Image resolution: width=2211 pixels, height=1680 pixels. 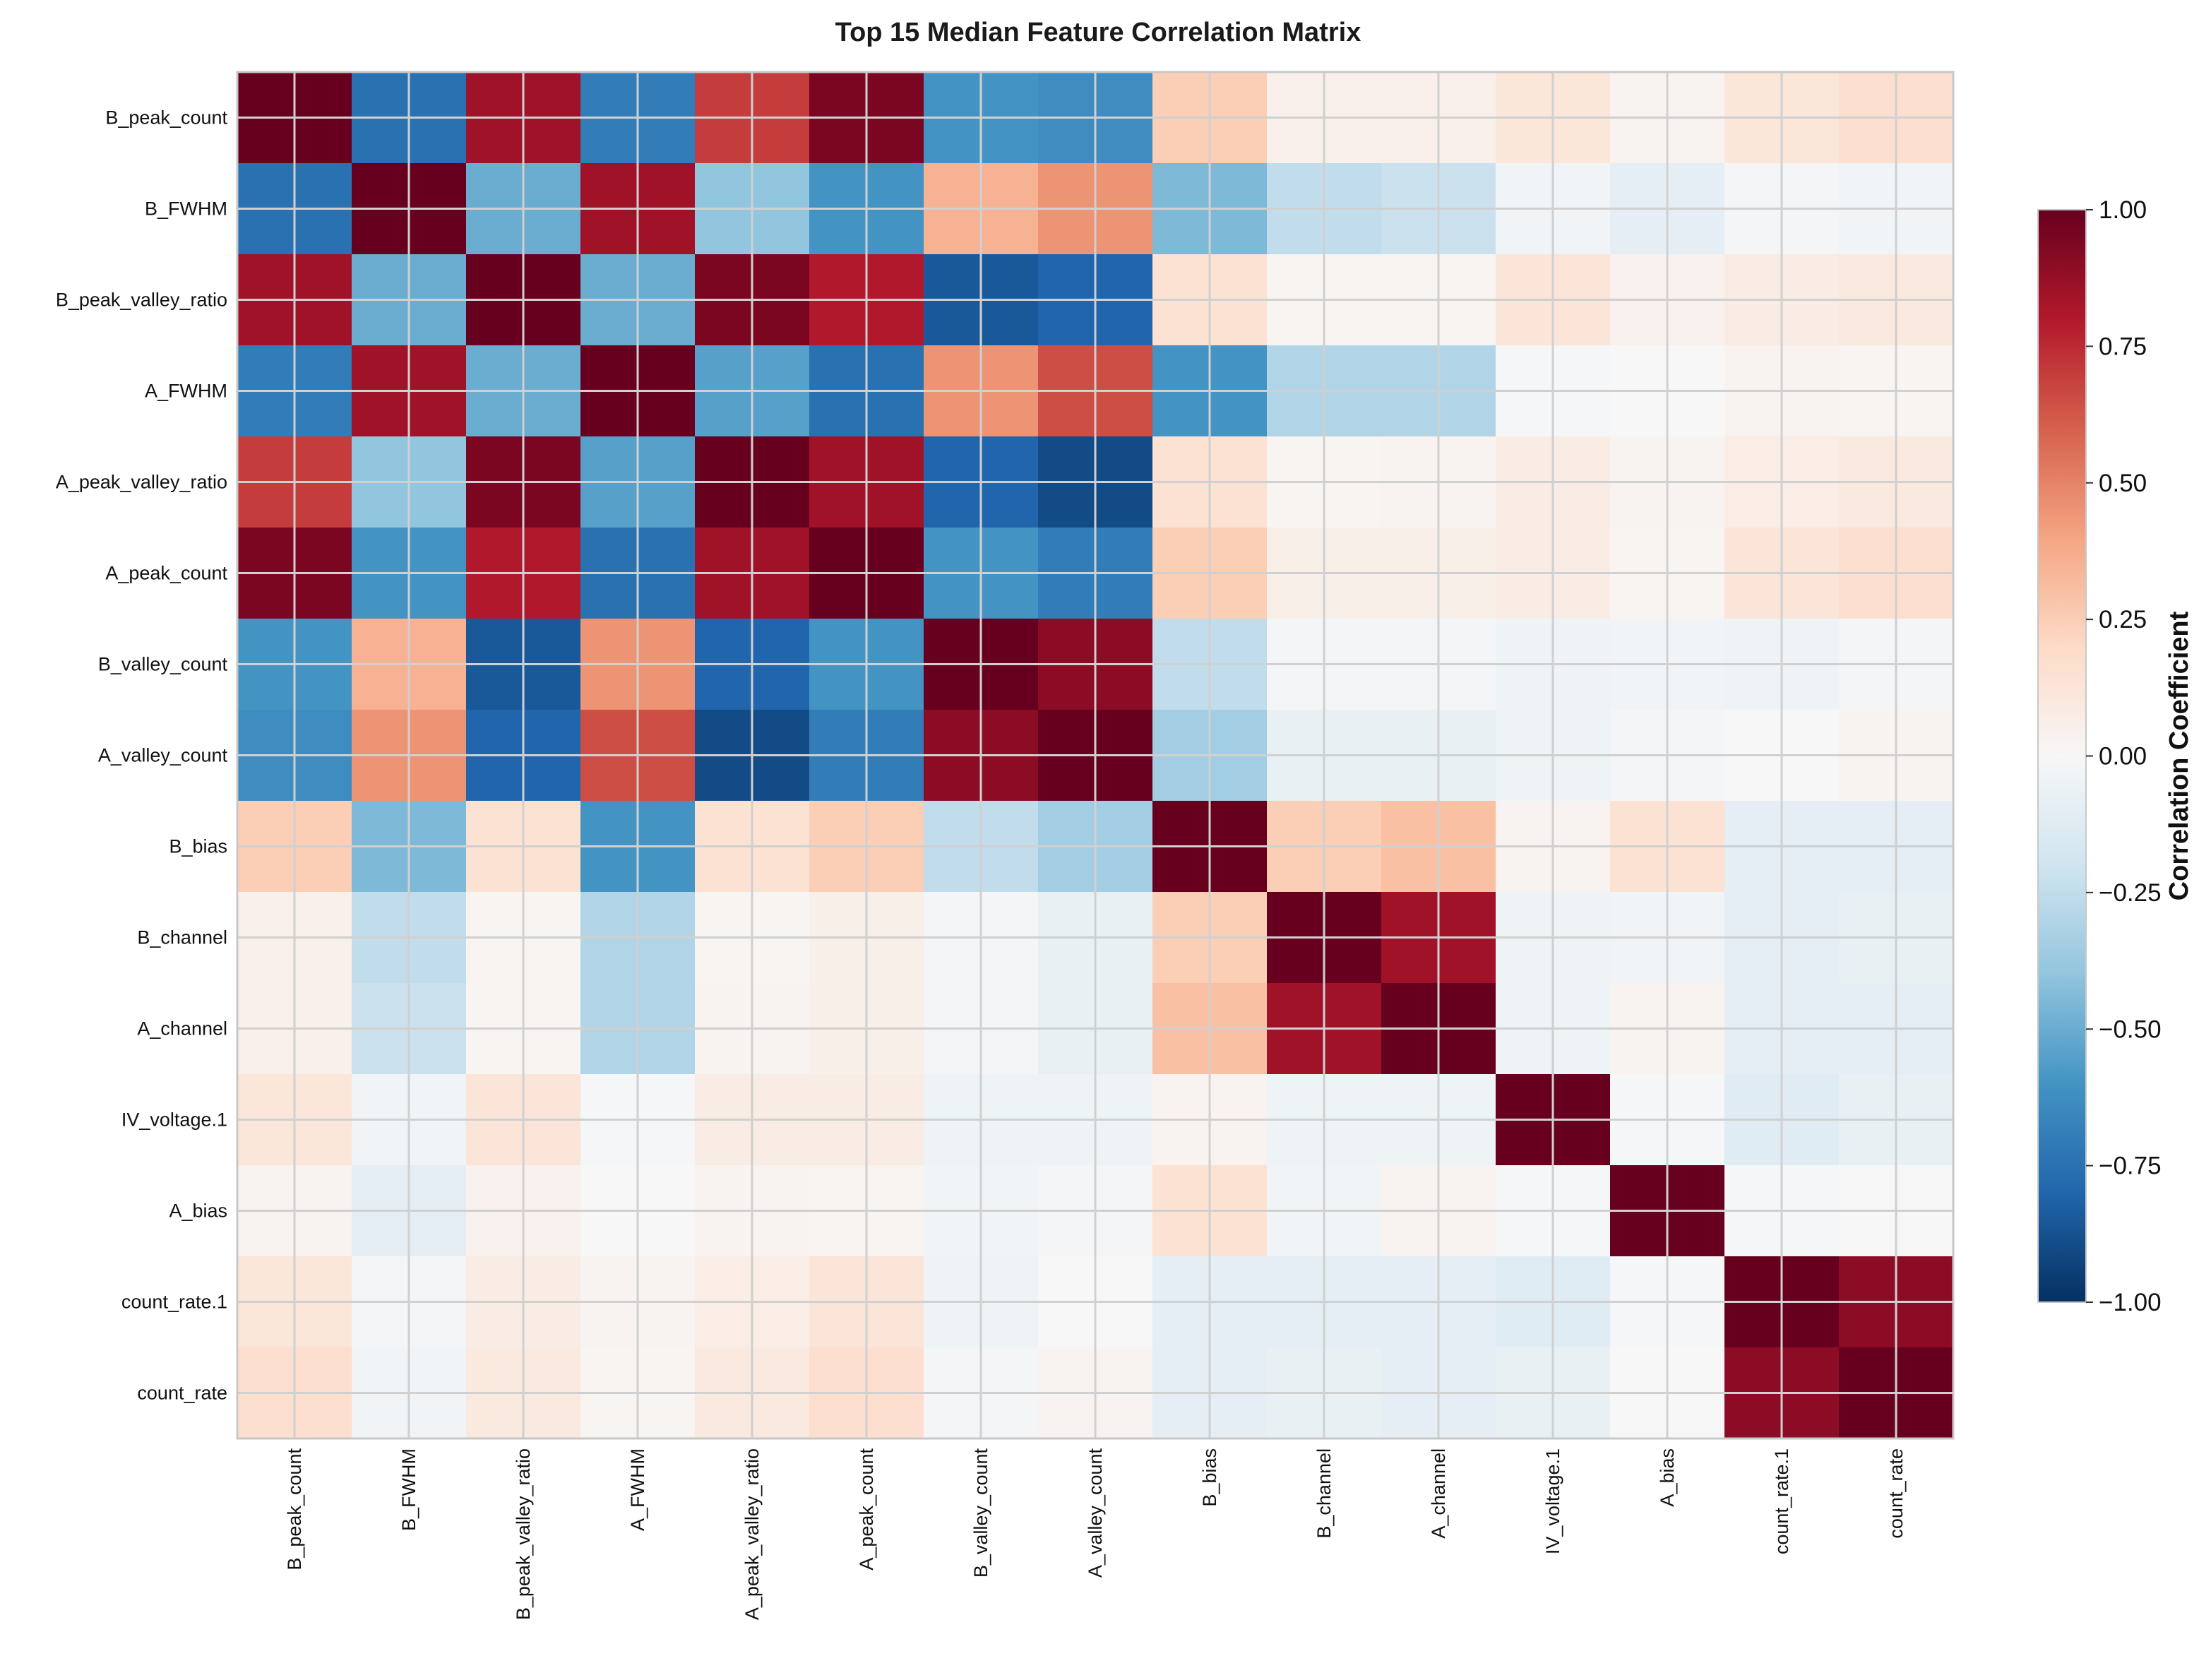 I want to click on row-label: A_peak_count, so click(x=166, y=573).